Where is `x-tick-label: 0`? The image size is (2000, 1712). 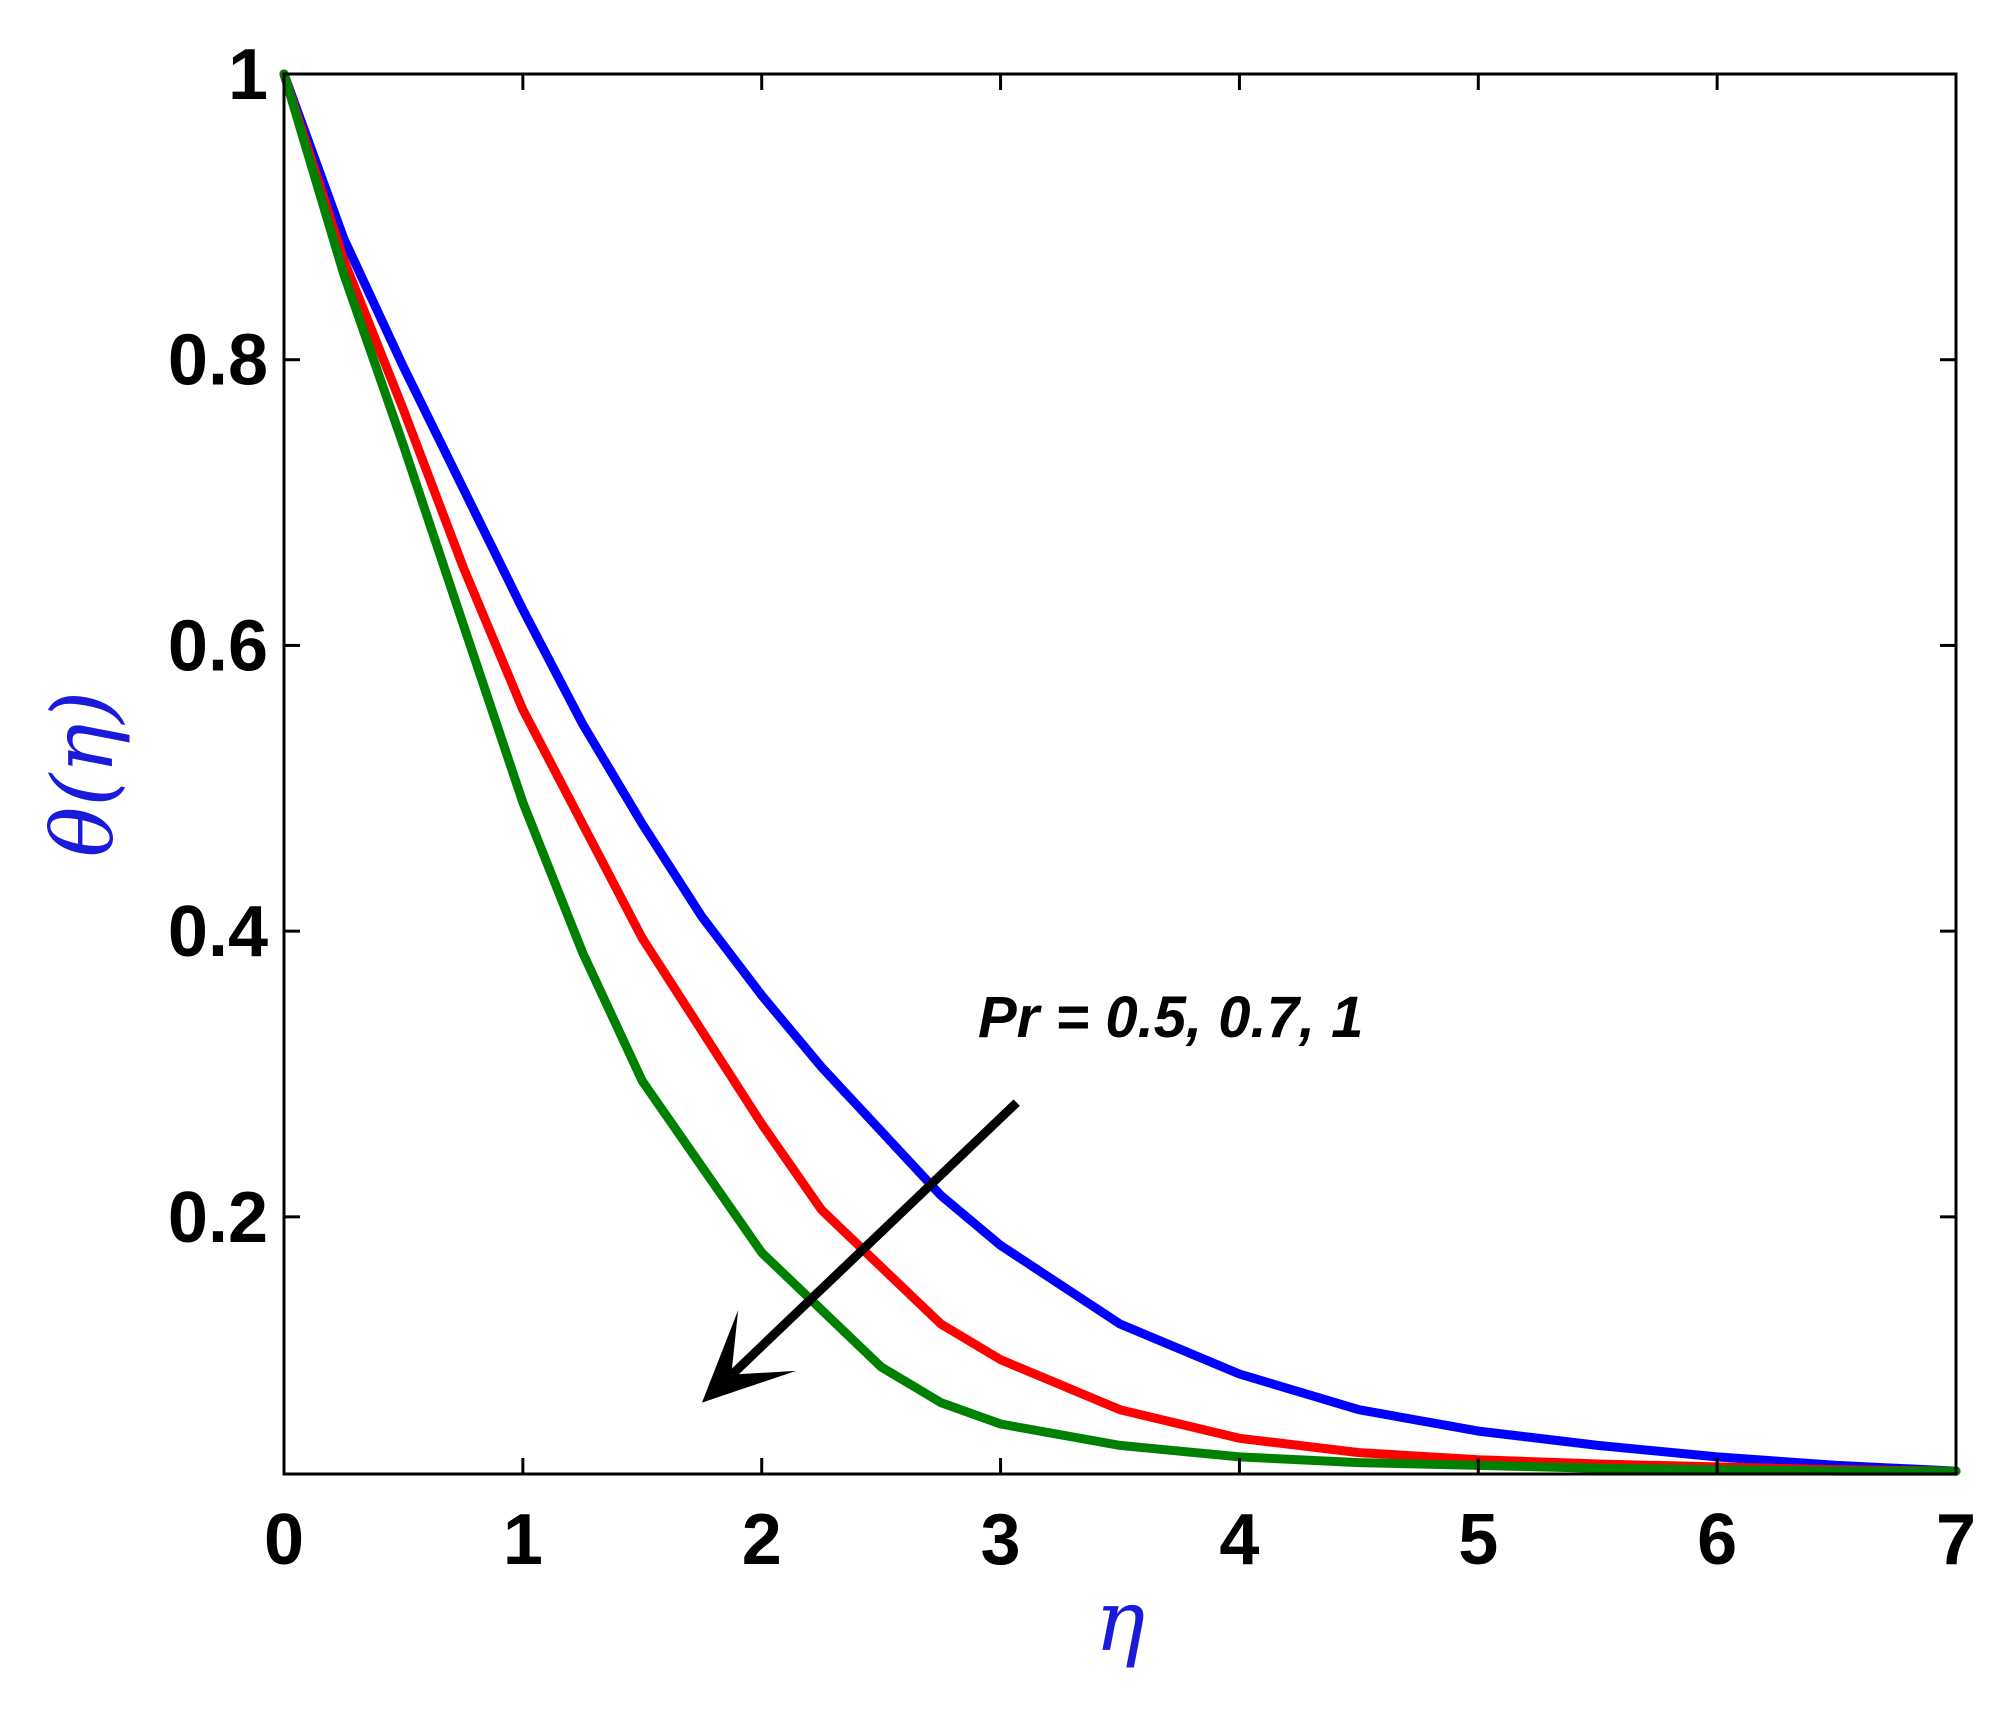
x-tick-label: 0 is located at coordinates (284, 1540).